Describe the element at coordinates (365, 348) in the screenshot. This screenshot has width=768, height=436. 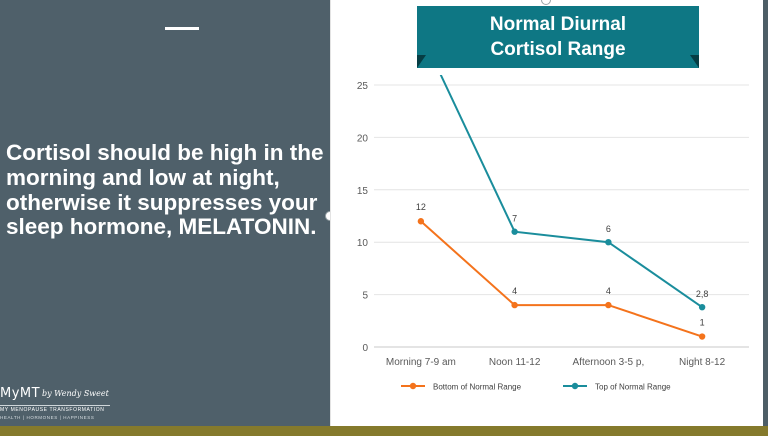
I see `y-tick-label: 0` at that location.